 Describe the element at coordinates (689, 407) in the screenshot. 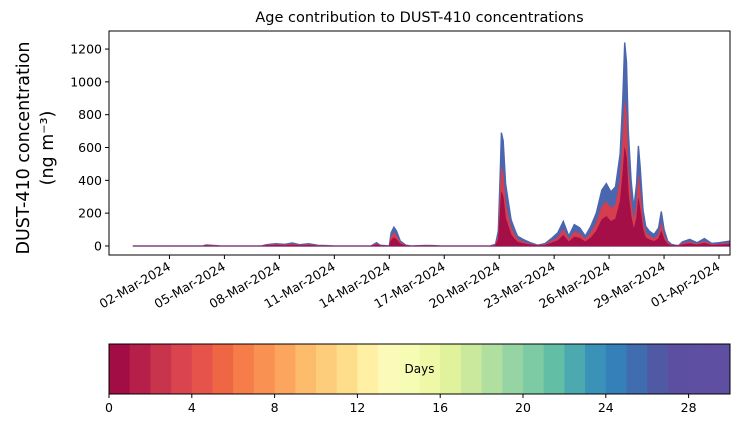

I see `colorbar-tick-label-7: 28` at that location.